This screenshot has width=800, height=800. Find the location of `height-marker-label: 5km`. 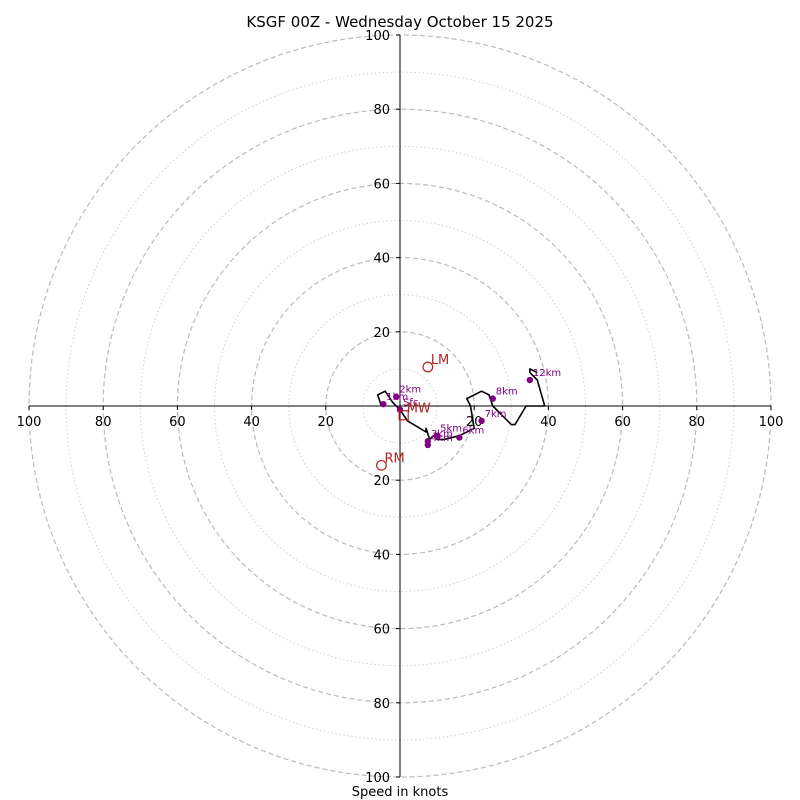

height-marker-label: 5km is located at coordinates (451, 429).